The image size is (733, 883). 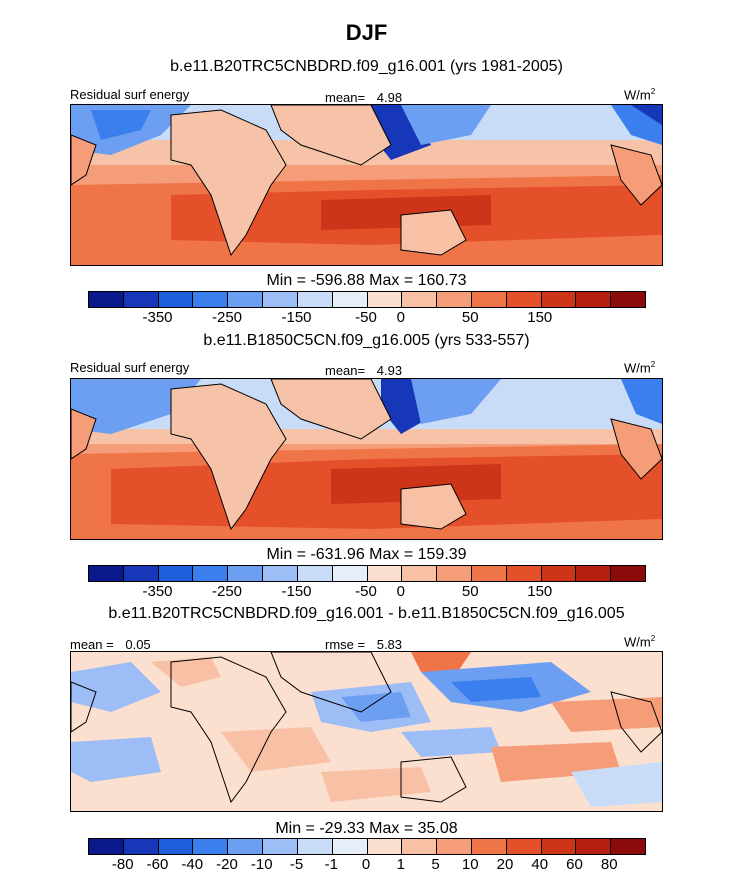 What do you see at coordinates (400, 864) in the screenshot?
I see `colorbar-tick-label: 1` at bounding box center [400, 864].